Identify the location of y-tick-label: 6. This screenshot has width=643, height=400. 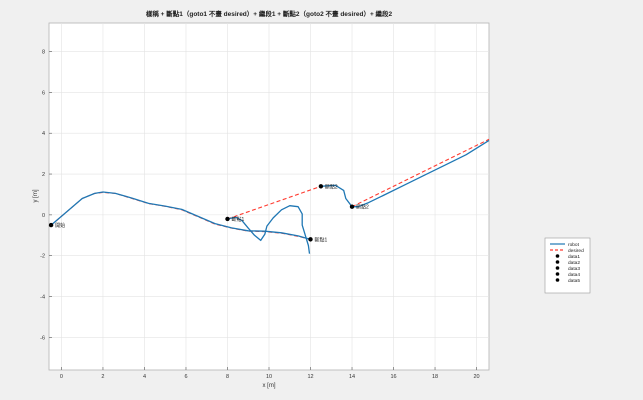
(43, 93).